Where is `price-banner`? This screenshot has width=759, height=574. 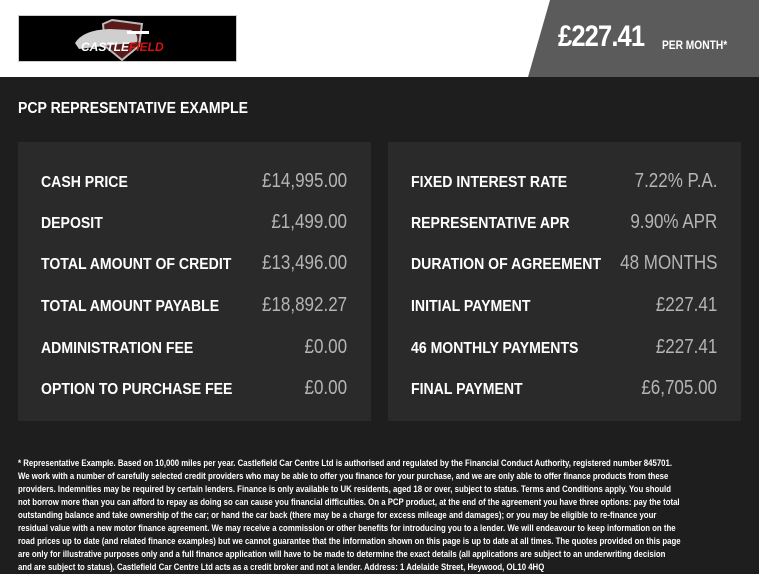
price-banner is located at coordinates (643, 38).